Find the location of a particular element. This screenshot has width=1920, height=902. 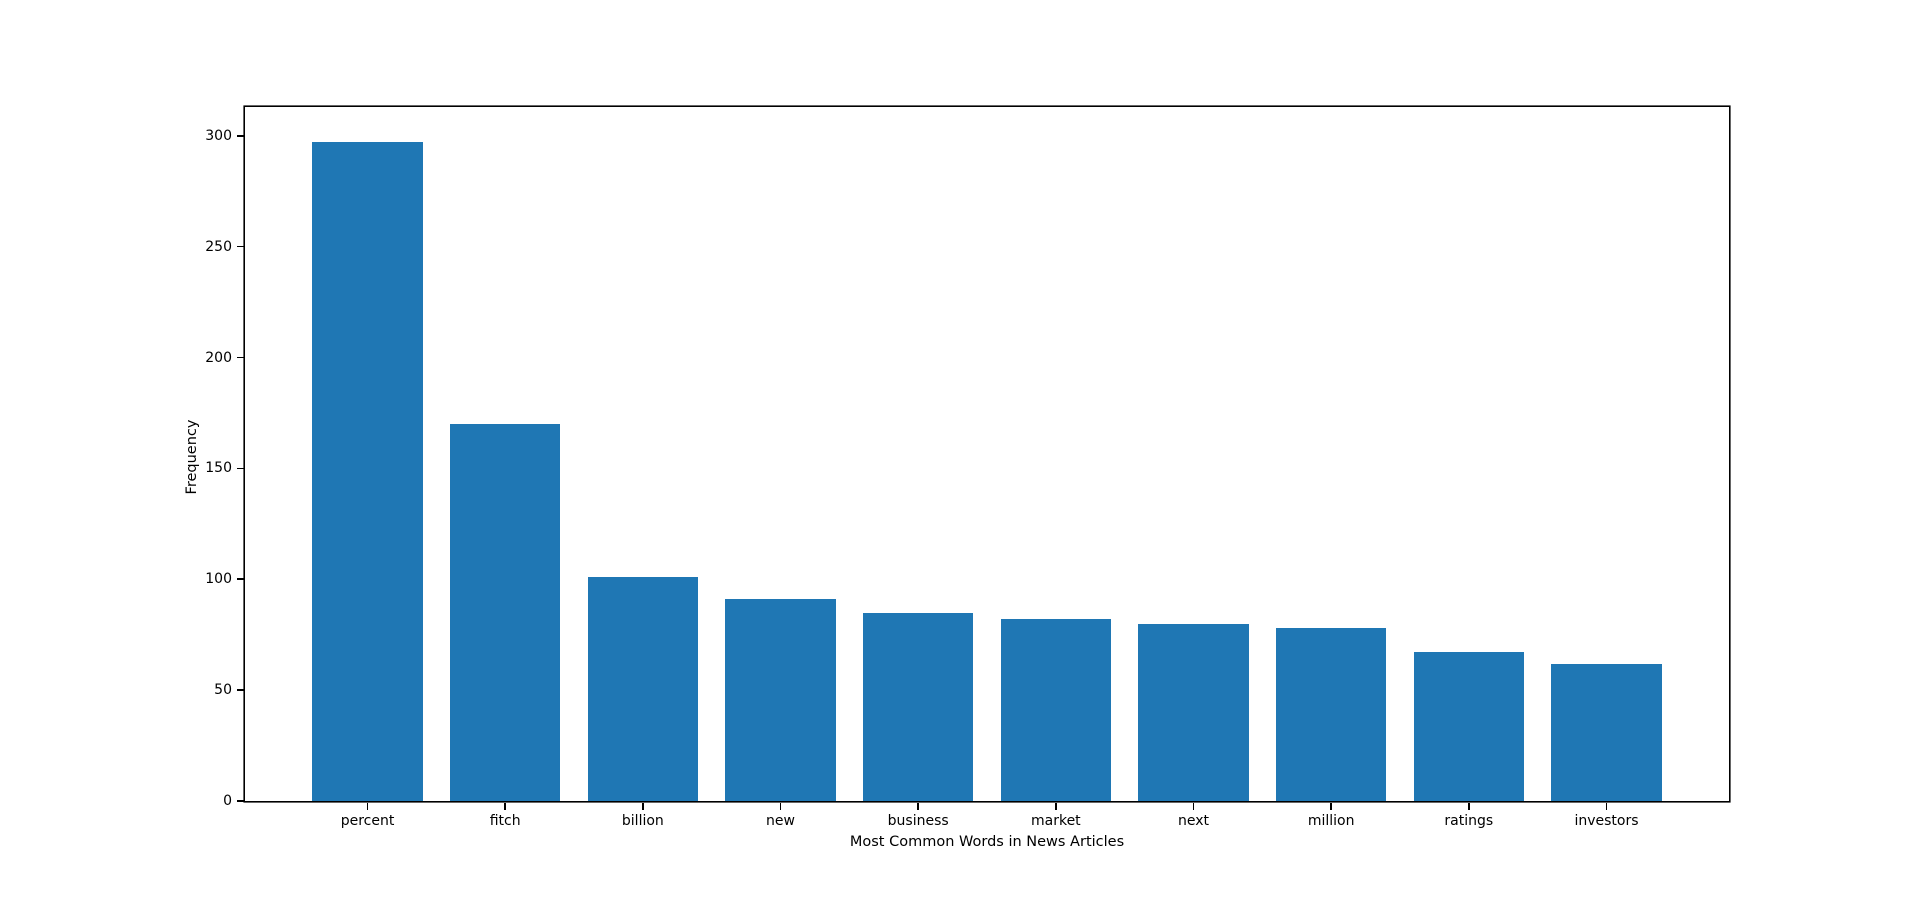

y-tick-label-250: 250 is located at coordinates (218, 246).